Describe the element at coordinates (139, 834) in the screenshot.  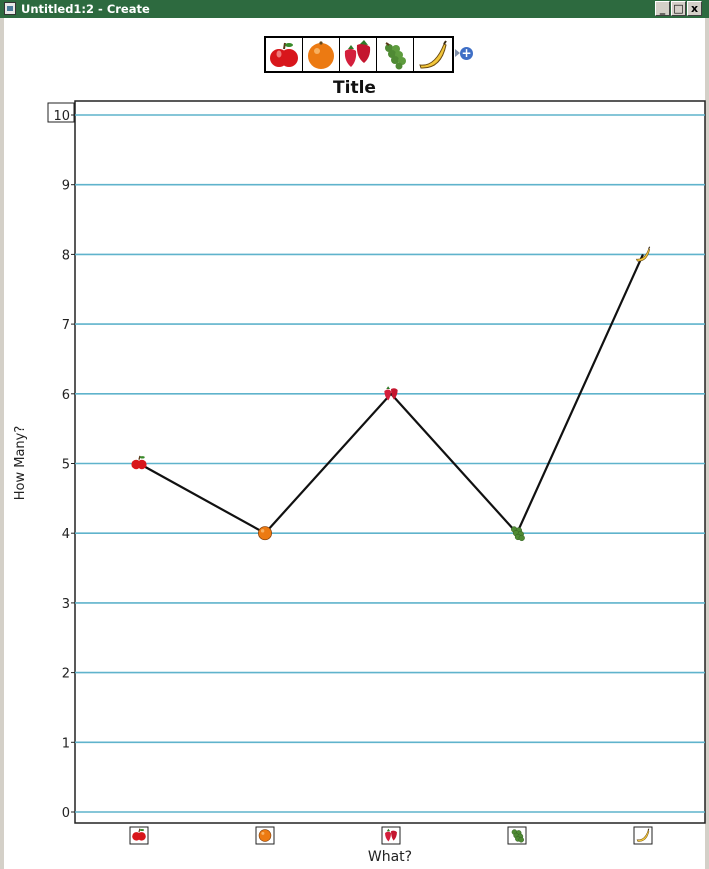
I see `x-tick-apple-icon` at that location.